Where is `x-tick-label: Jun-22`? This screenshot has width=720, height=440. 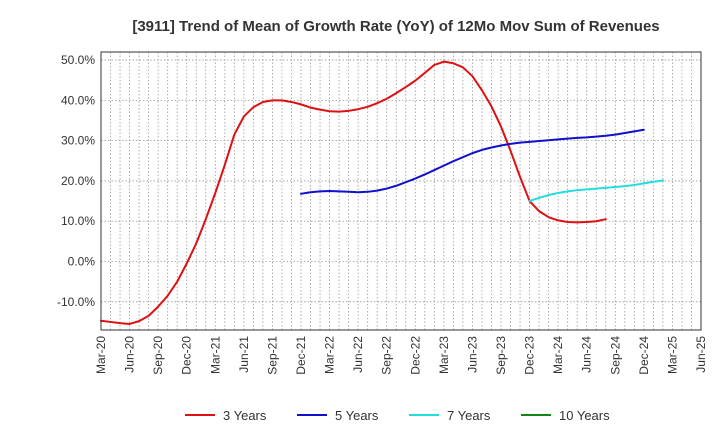 x-tick-label: Jun-22 is located at coordinates (358, 354).